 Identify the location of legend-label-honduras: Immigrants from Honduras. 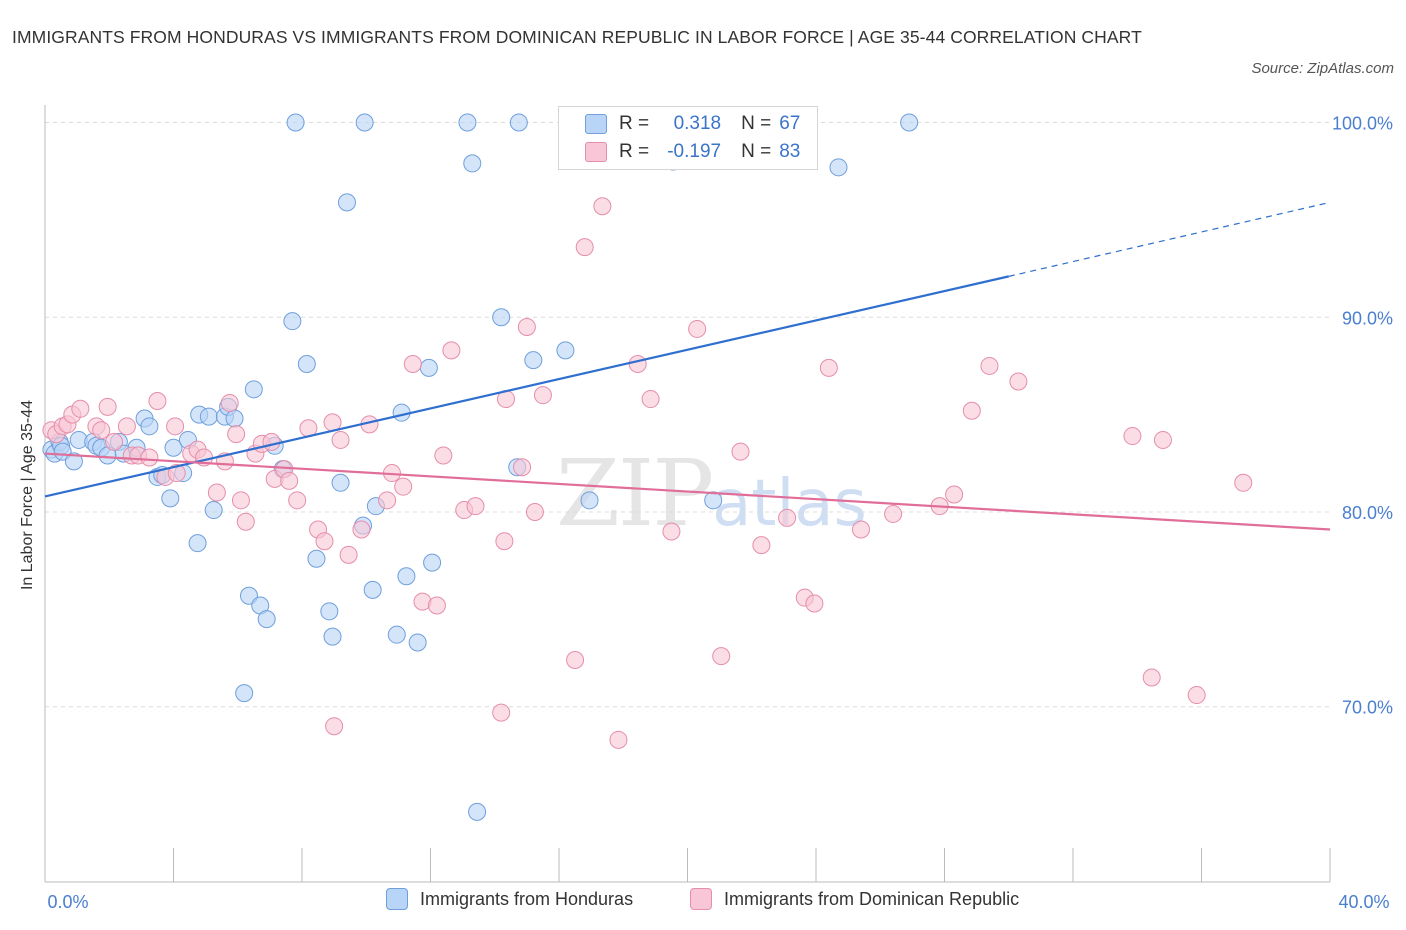
(527, 898).